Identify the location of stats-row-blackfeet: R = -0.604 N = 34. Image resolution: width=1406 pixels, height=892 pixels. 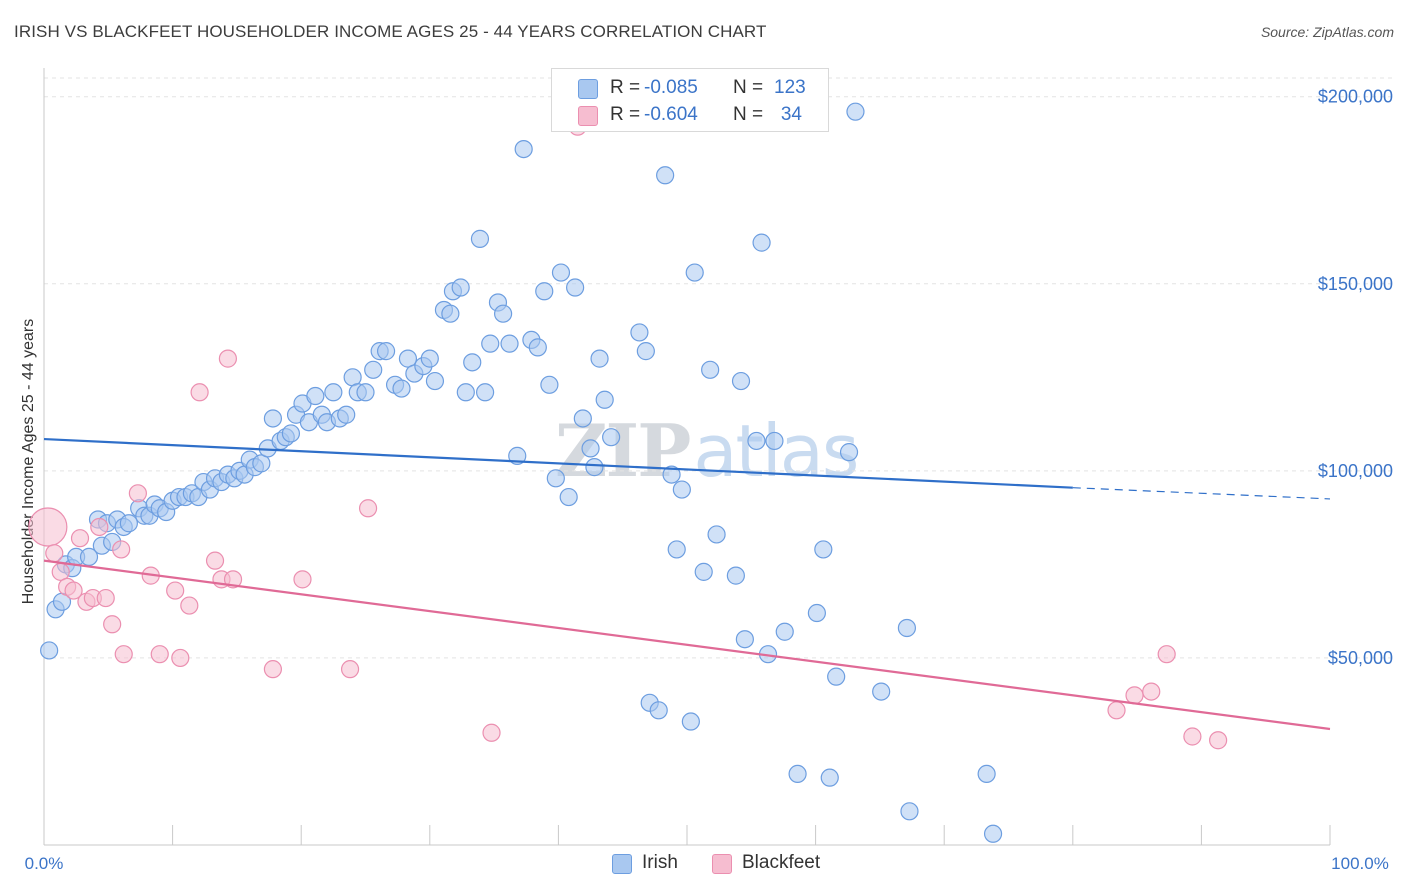
(690, 115).